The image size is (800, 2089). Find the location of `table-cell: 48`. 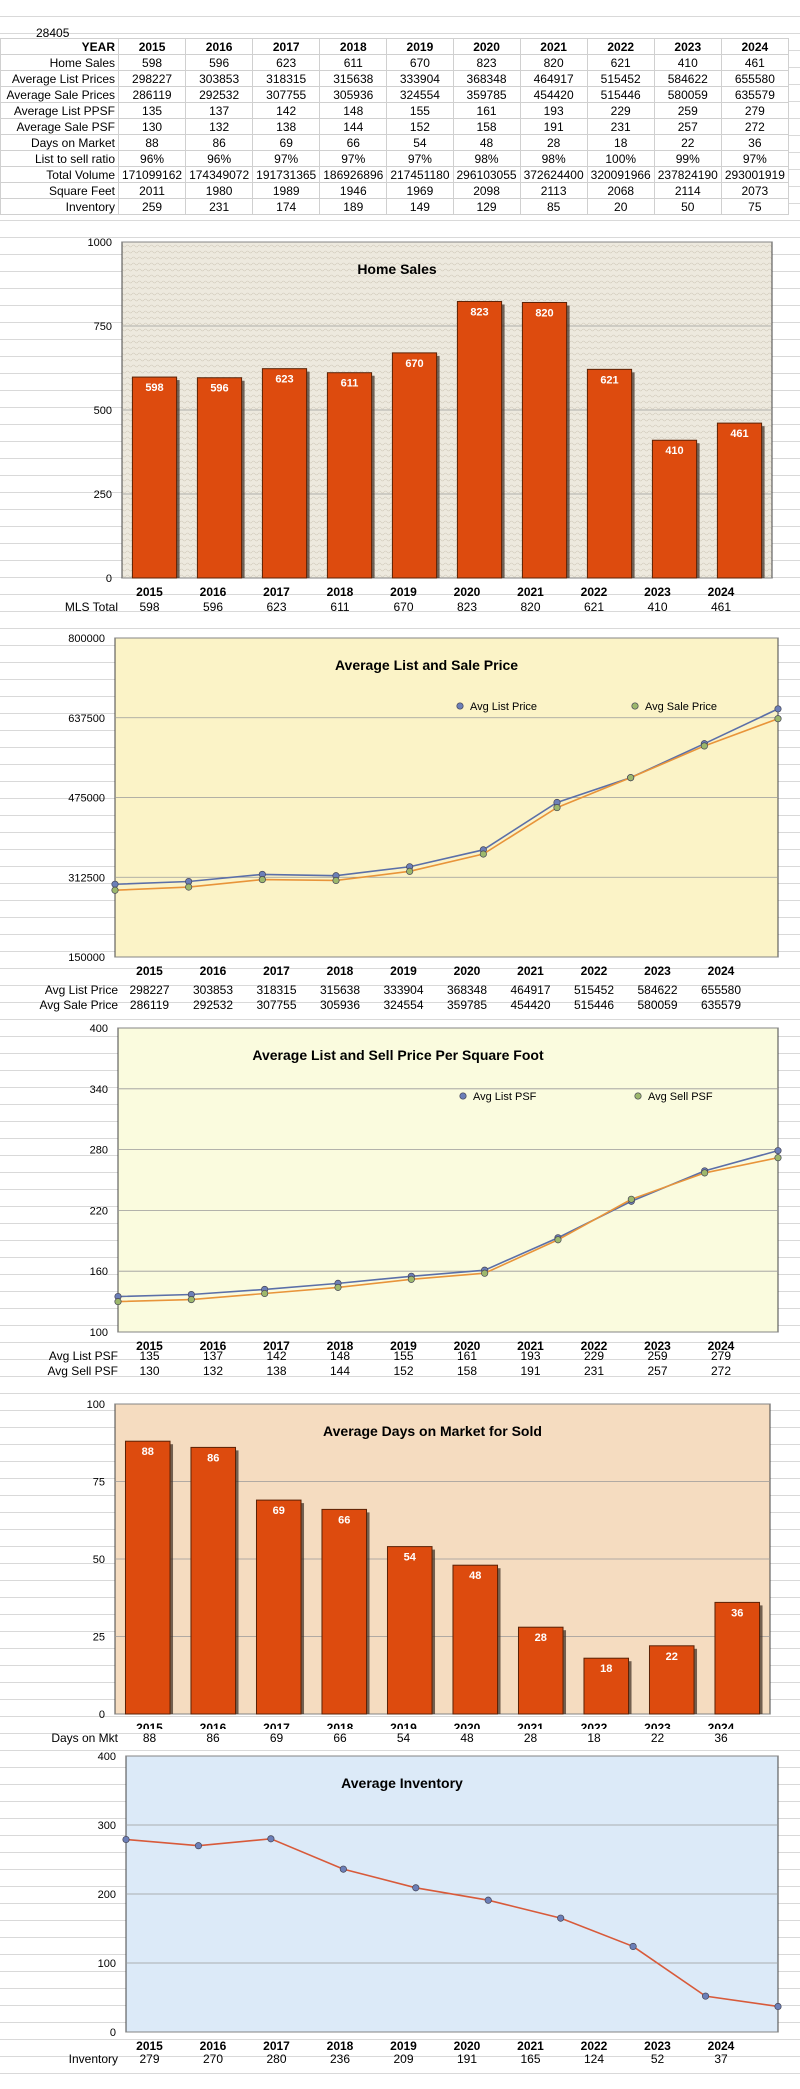

table-cell: 48 is located at coordinates (486, 142).